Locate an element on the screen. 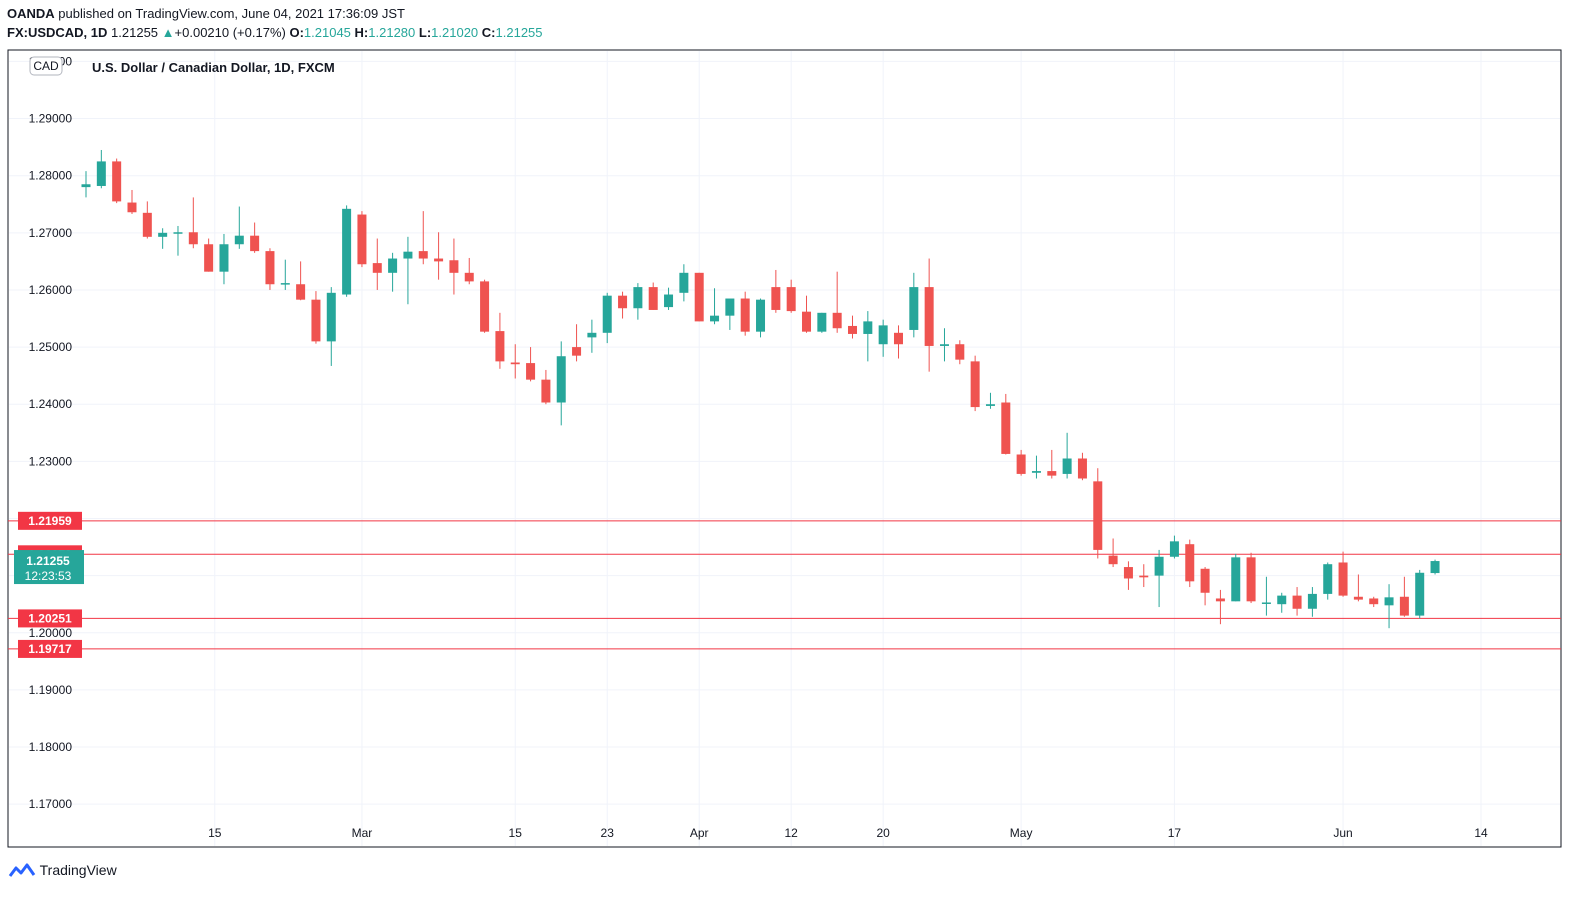 Image resolution: width=1590 pixels, height=900 pixels. y-tick-label: 1.24000 is located at coordinates (51, 404).